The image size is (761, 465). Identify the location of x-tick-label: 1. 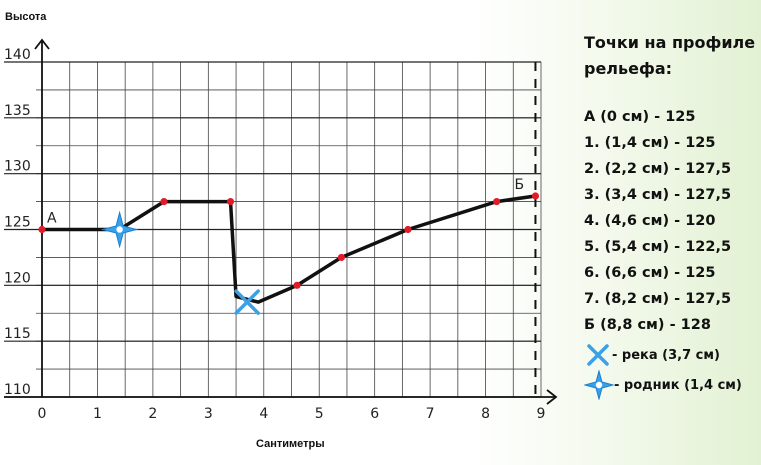
(97, 414).